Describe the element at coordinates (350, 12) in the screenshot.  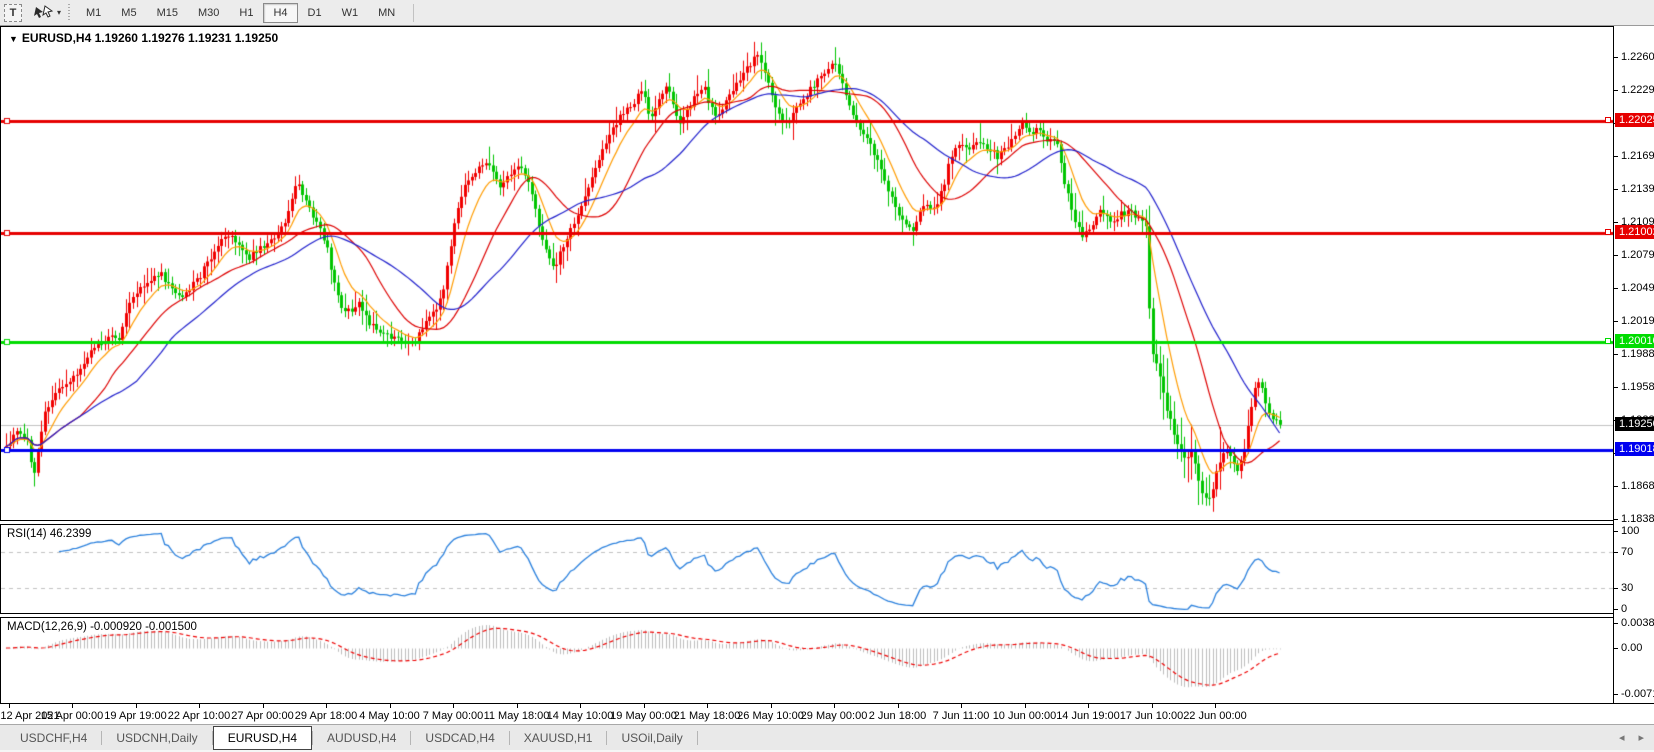
I see `timeframe-button-w1: W1` at that location.